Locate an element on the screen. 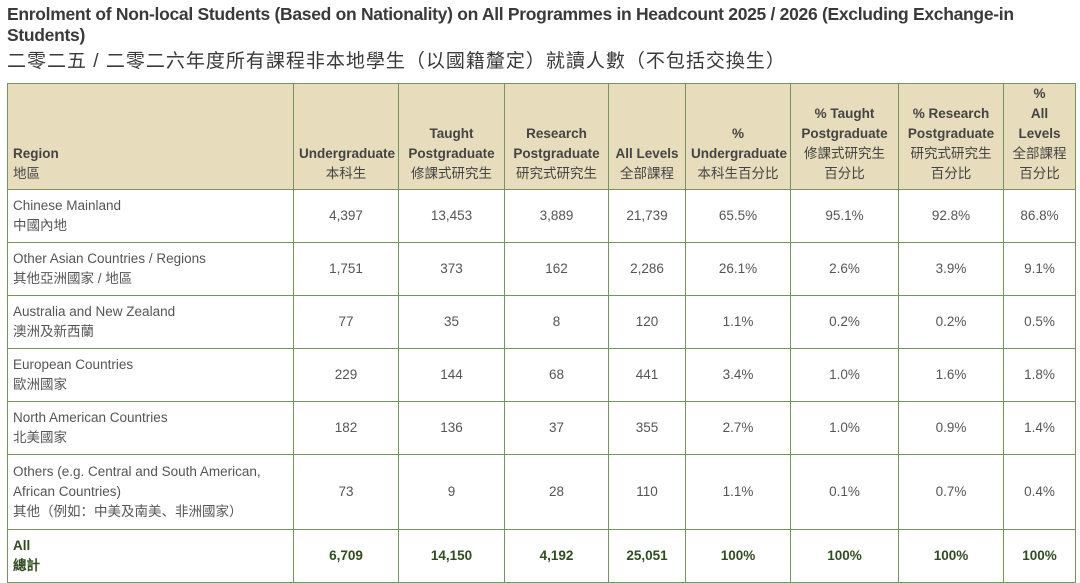 This screenshot has height=583, width=1080. column-header-en: Region is located at coordinates (36, 153).